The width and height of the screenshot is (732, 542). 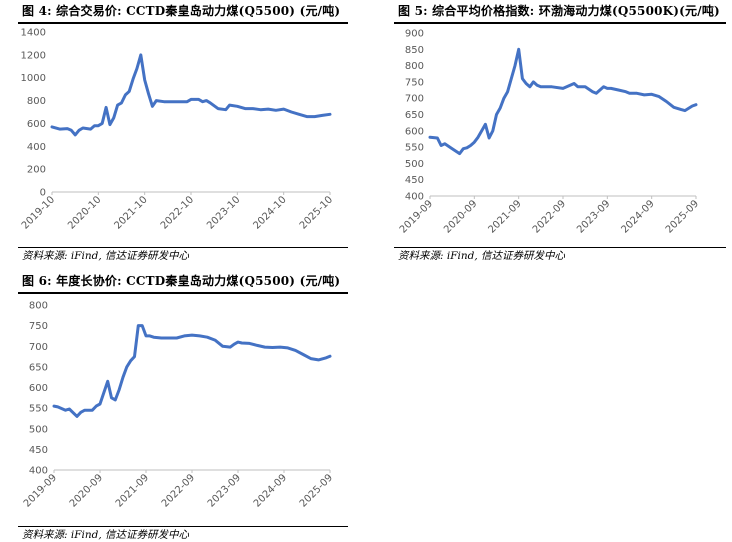 I want to click on x-tick-label: 2023-10, so click(x=223, y=212).